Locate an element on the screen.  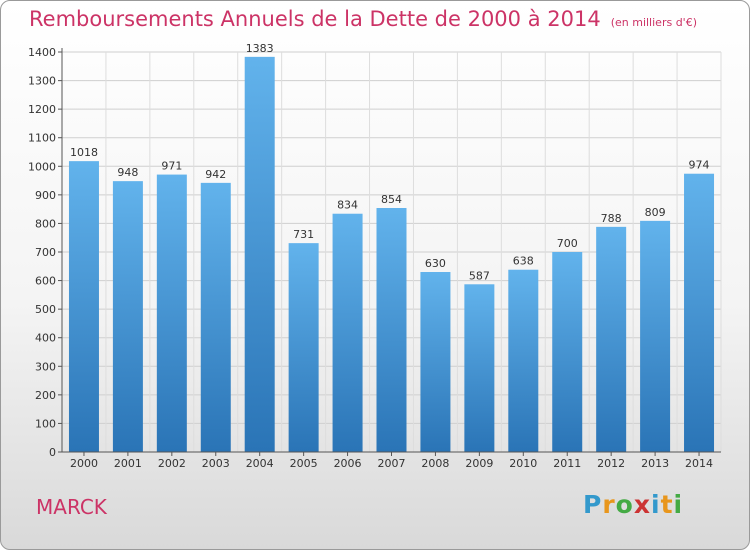
proxiti-logo: Proxiti is located at coordinates (633, 504).